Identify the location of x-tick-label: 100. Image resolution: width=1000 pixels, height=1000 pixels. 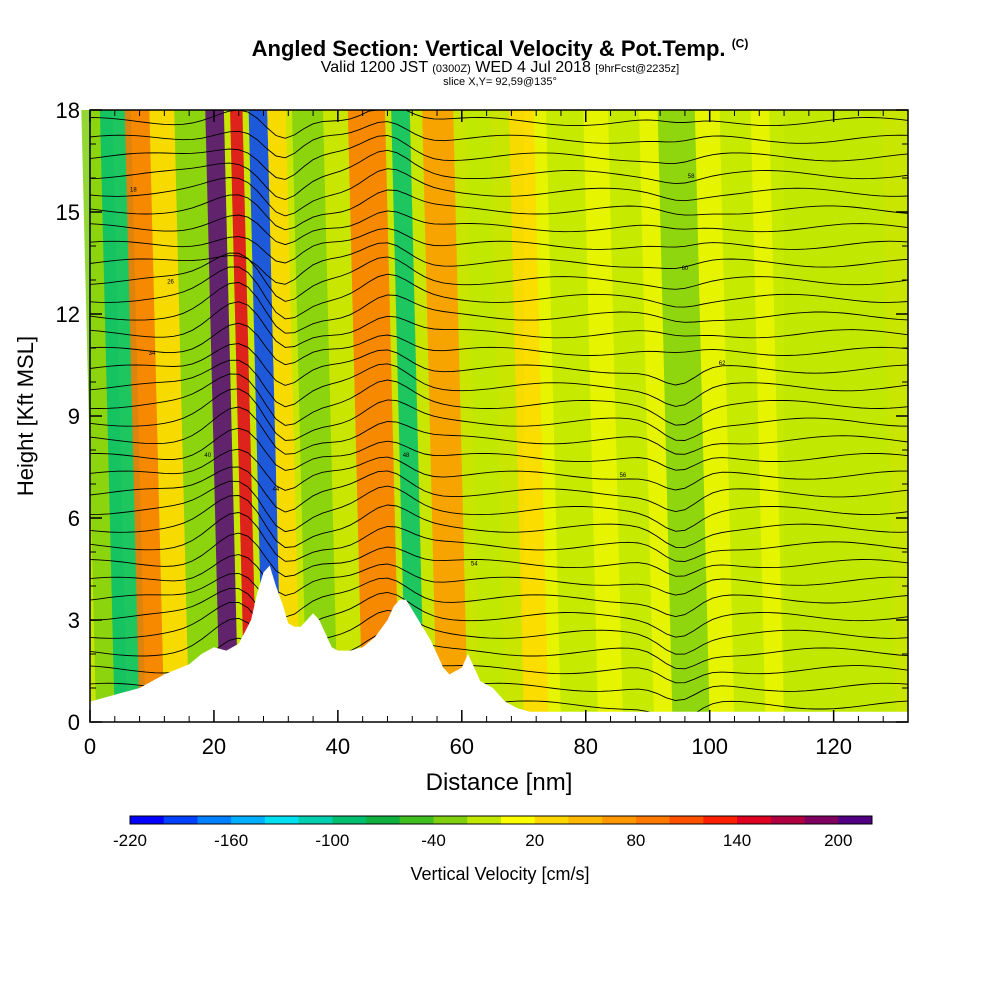
(709, 746).